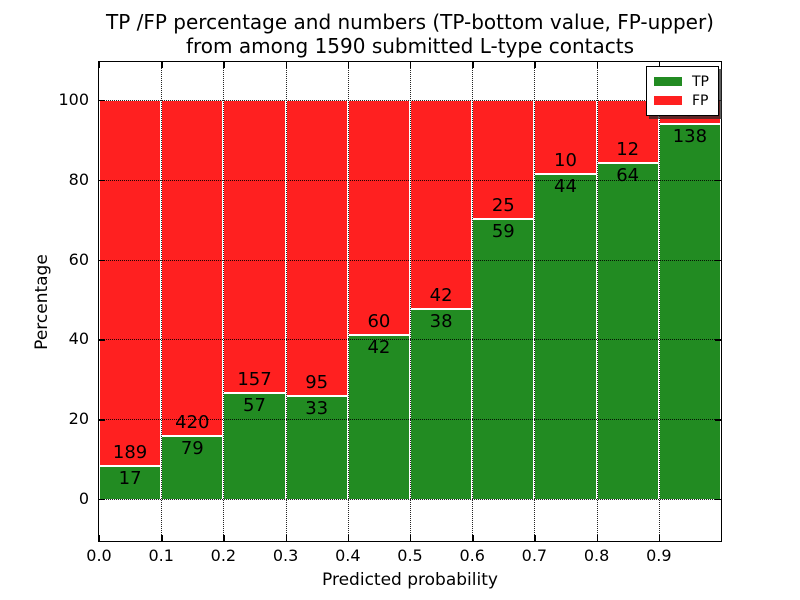 The image size is (800, 600). What do you see at coordinates (565, 186) in the screenshot?
I see `bar-count-tp: 44` at bounding box center [565, 186].